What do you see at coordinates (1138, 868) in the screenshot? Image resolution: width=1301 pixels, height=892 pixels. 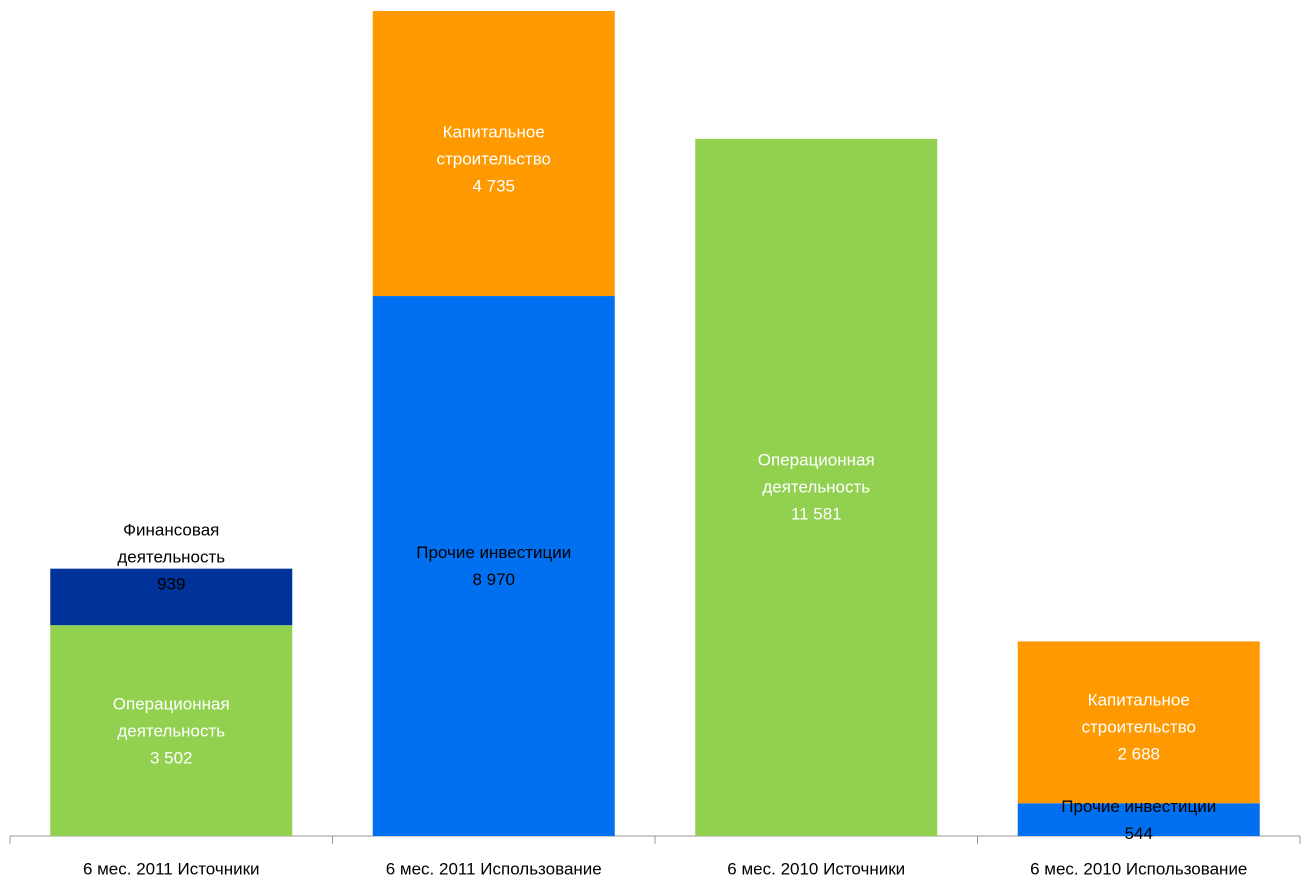 I see `x-tick-label: 6 мес. 2010 Использование` at bounding box center [1138, 868].